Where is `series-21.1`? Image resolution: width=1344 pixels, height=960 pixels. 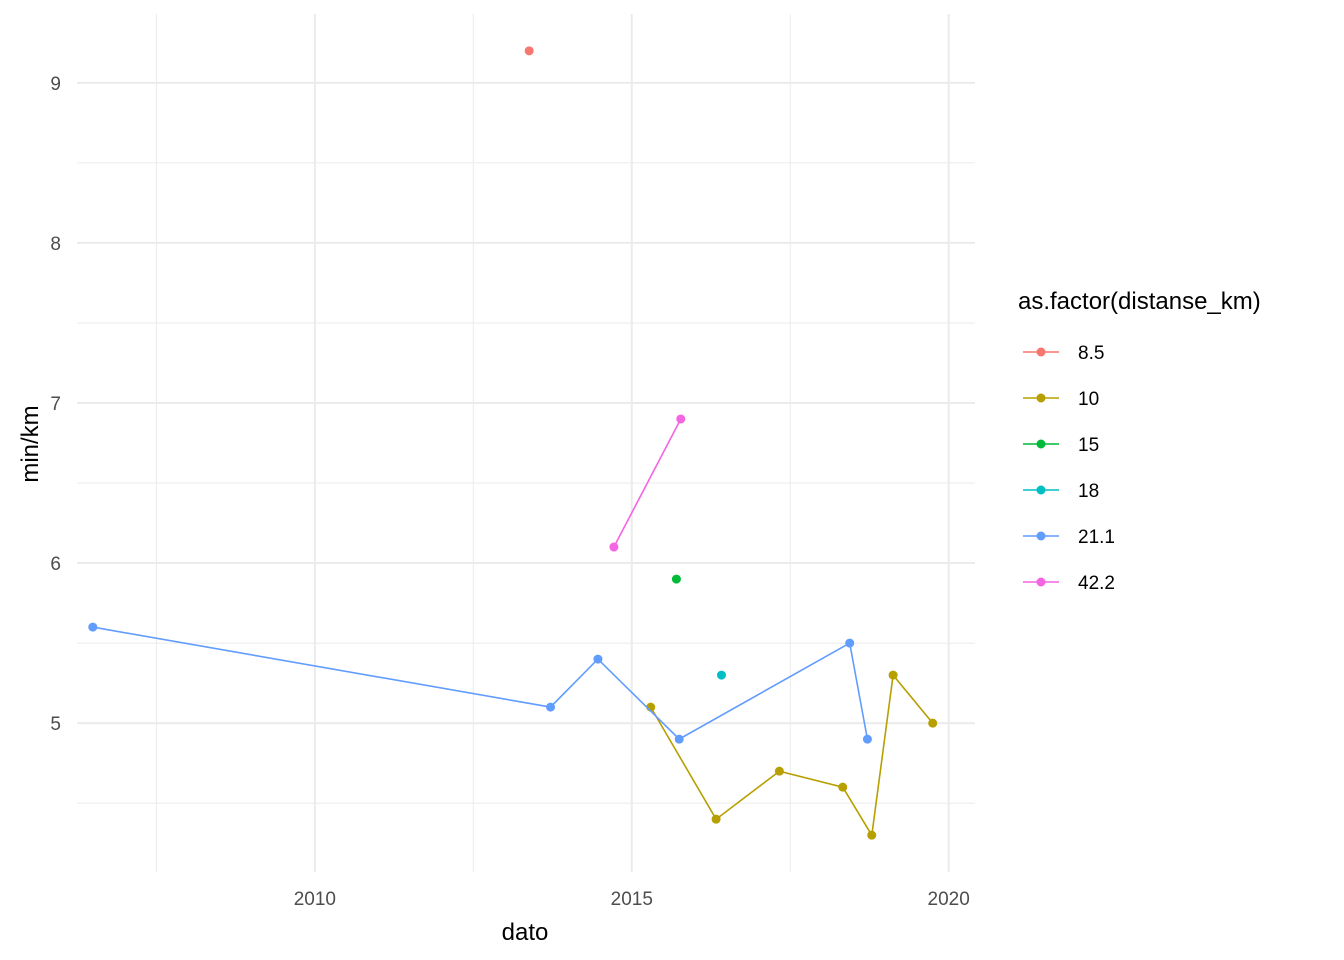 series-21.1 is located at coordinates (480, 683).